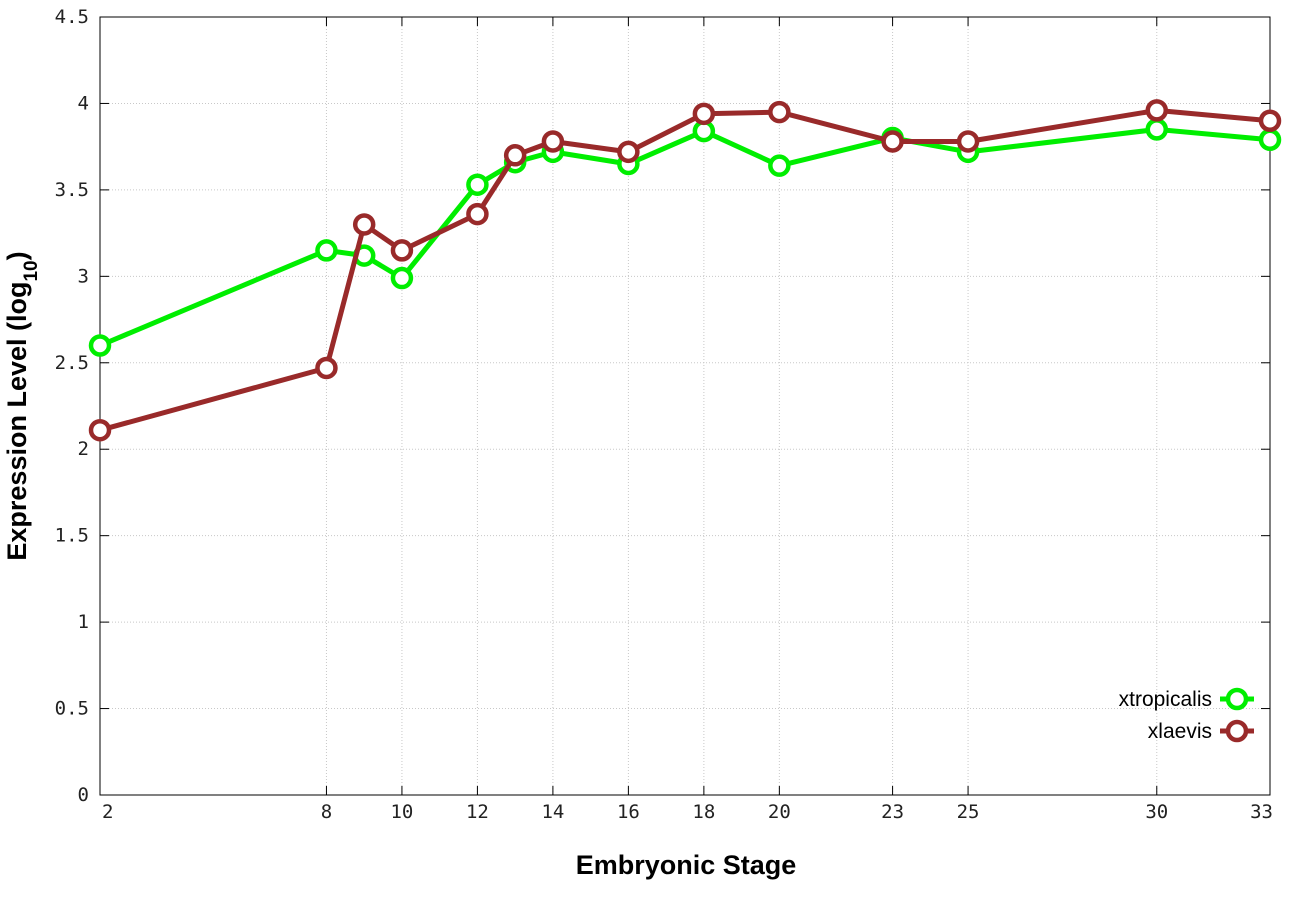 The image size is (1296, 907). Describe the element at coordinates (1180, 731) in the screenshot. I see `legend-label: xlaevis` at that location.